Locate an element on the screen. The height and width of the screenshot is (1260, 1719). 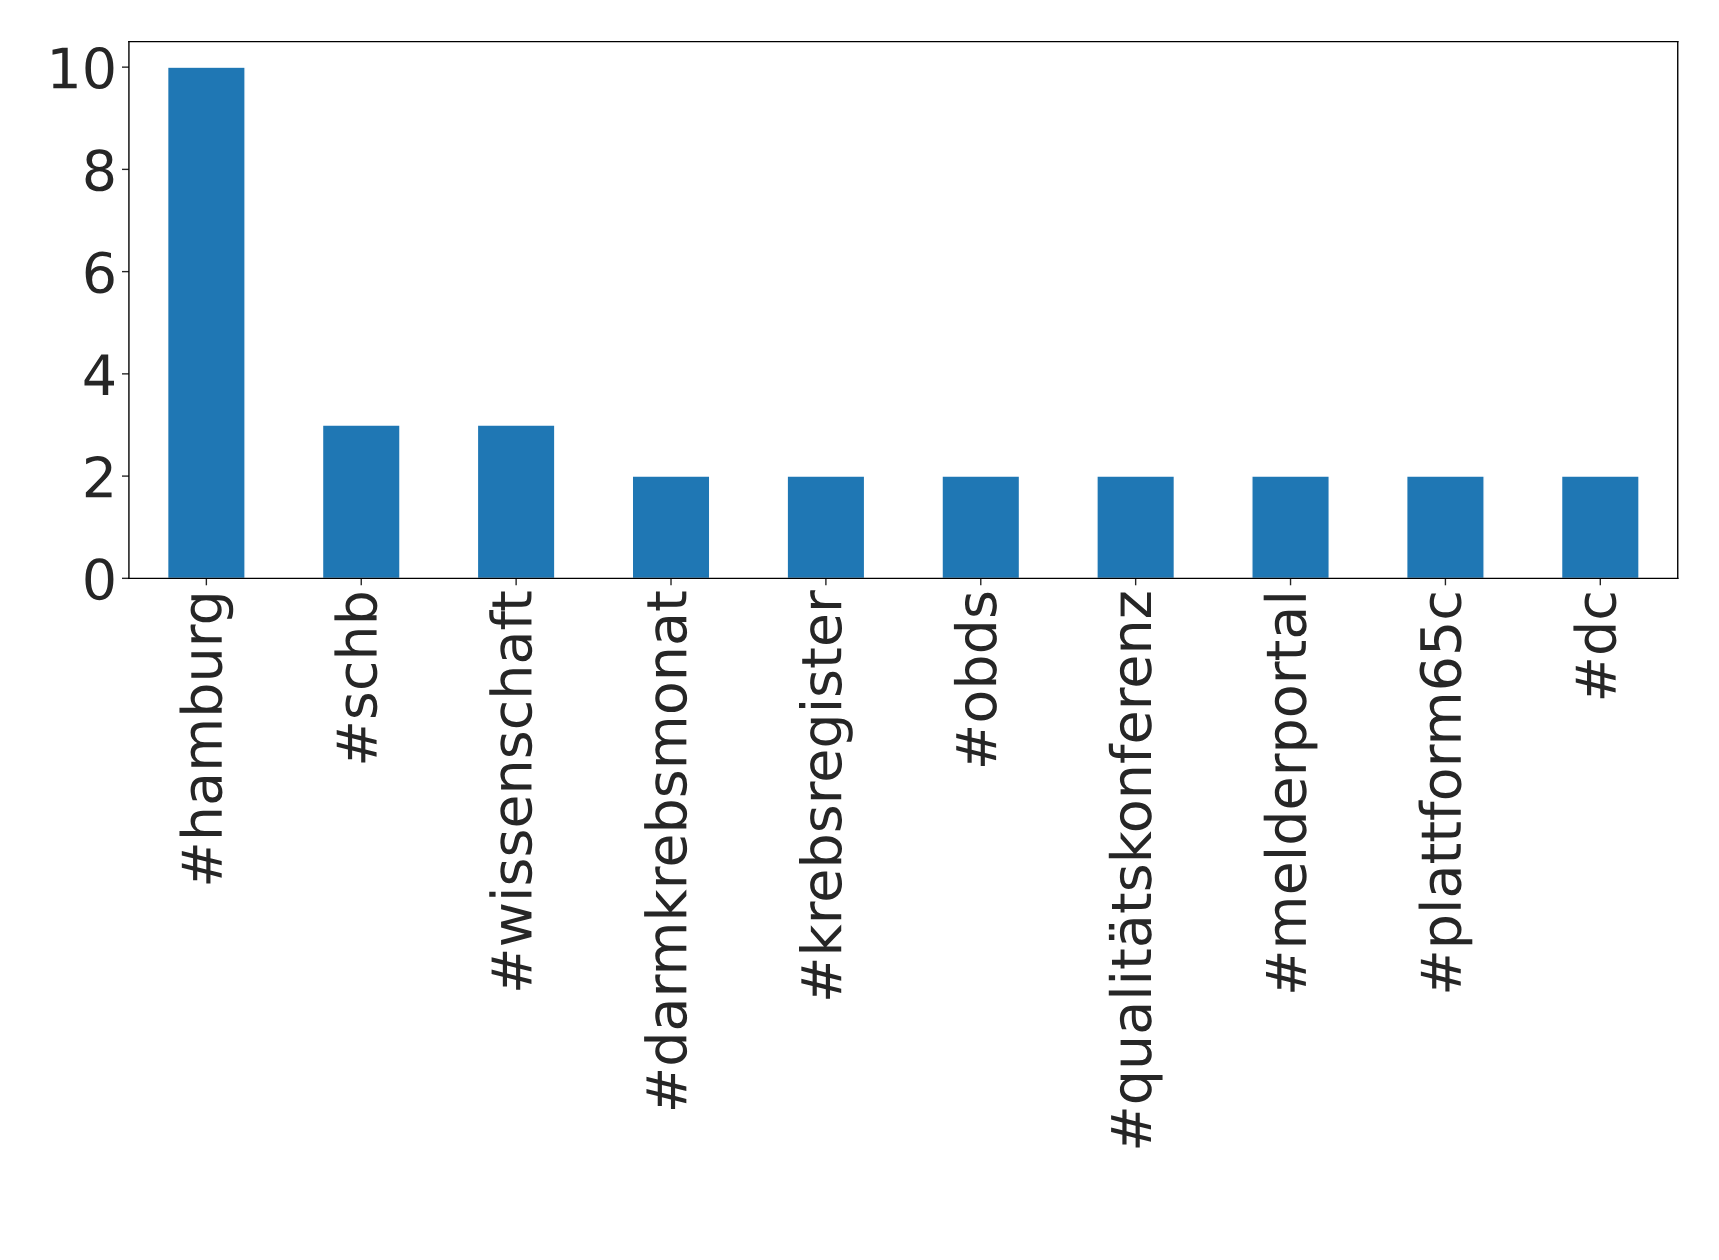
x-tick-label: #wissenschaft is located at coordinates (511, 790).